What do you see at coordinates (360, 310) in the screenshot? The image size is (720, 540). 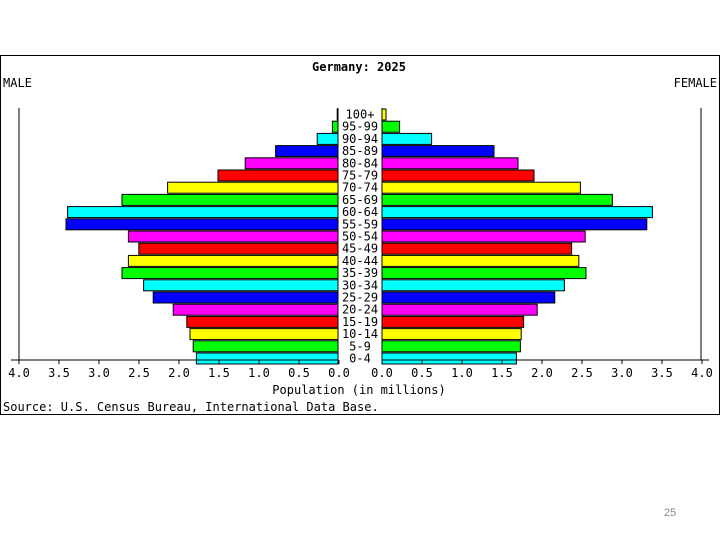 I see `age-label: 20-24` at bounding box center [360, 310].